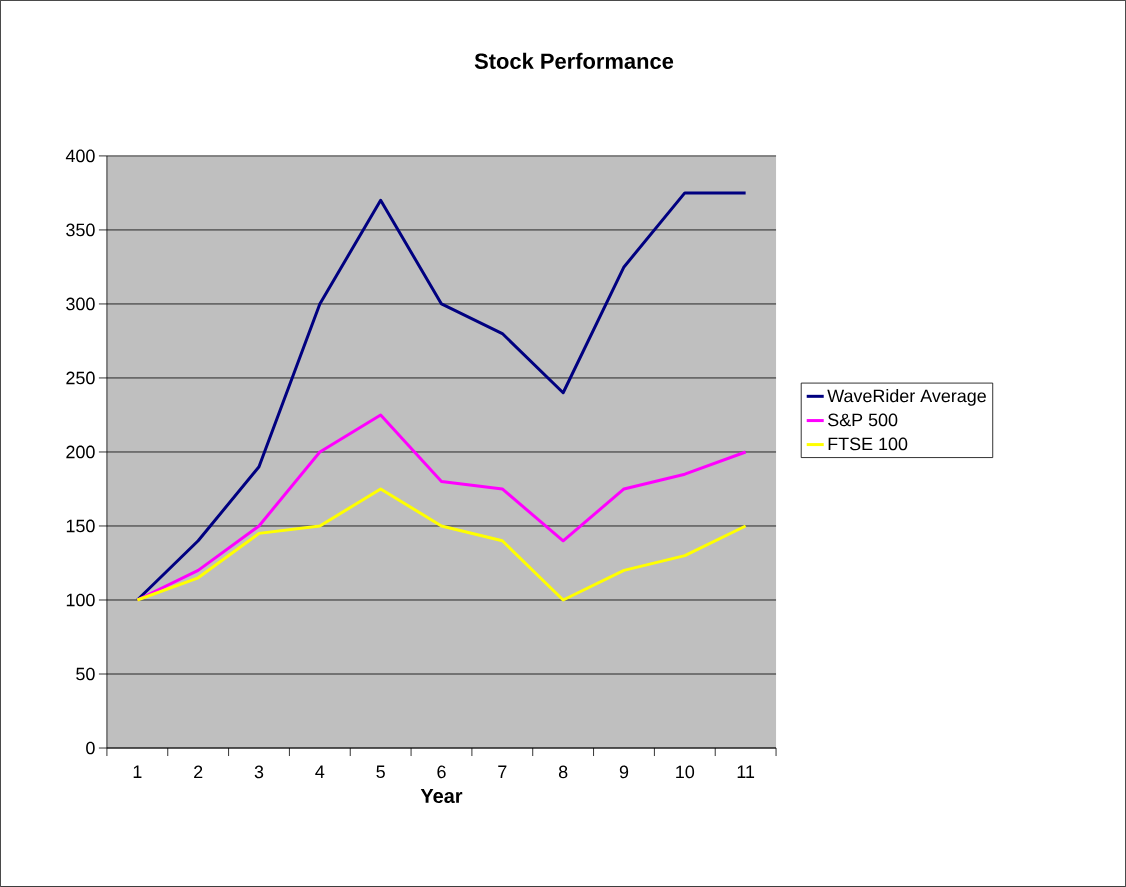  I want to click on x-tick-label: 8, so click(563, 772).